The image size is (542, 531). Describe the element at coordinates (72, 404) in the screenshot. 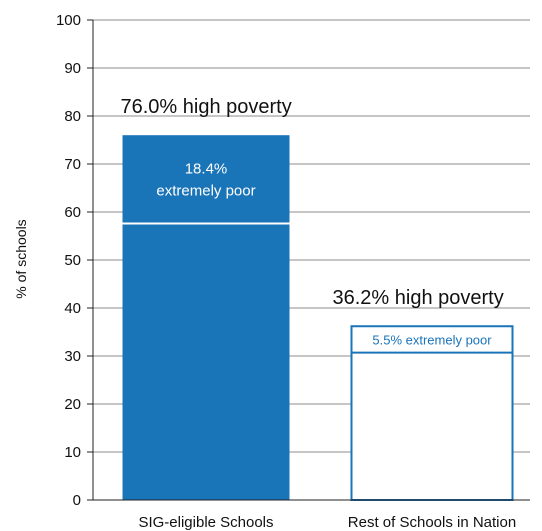

I see `y-tick-label: 20` at that location.